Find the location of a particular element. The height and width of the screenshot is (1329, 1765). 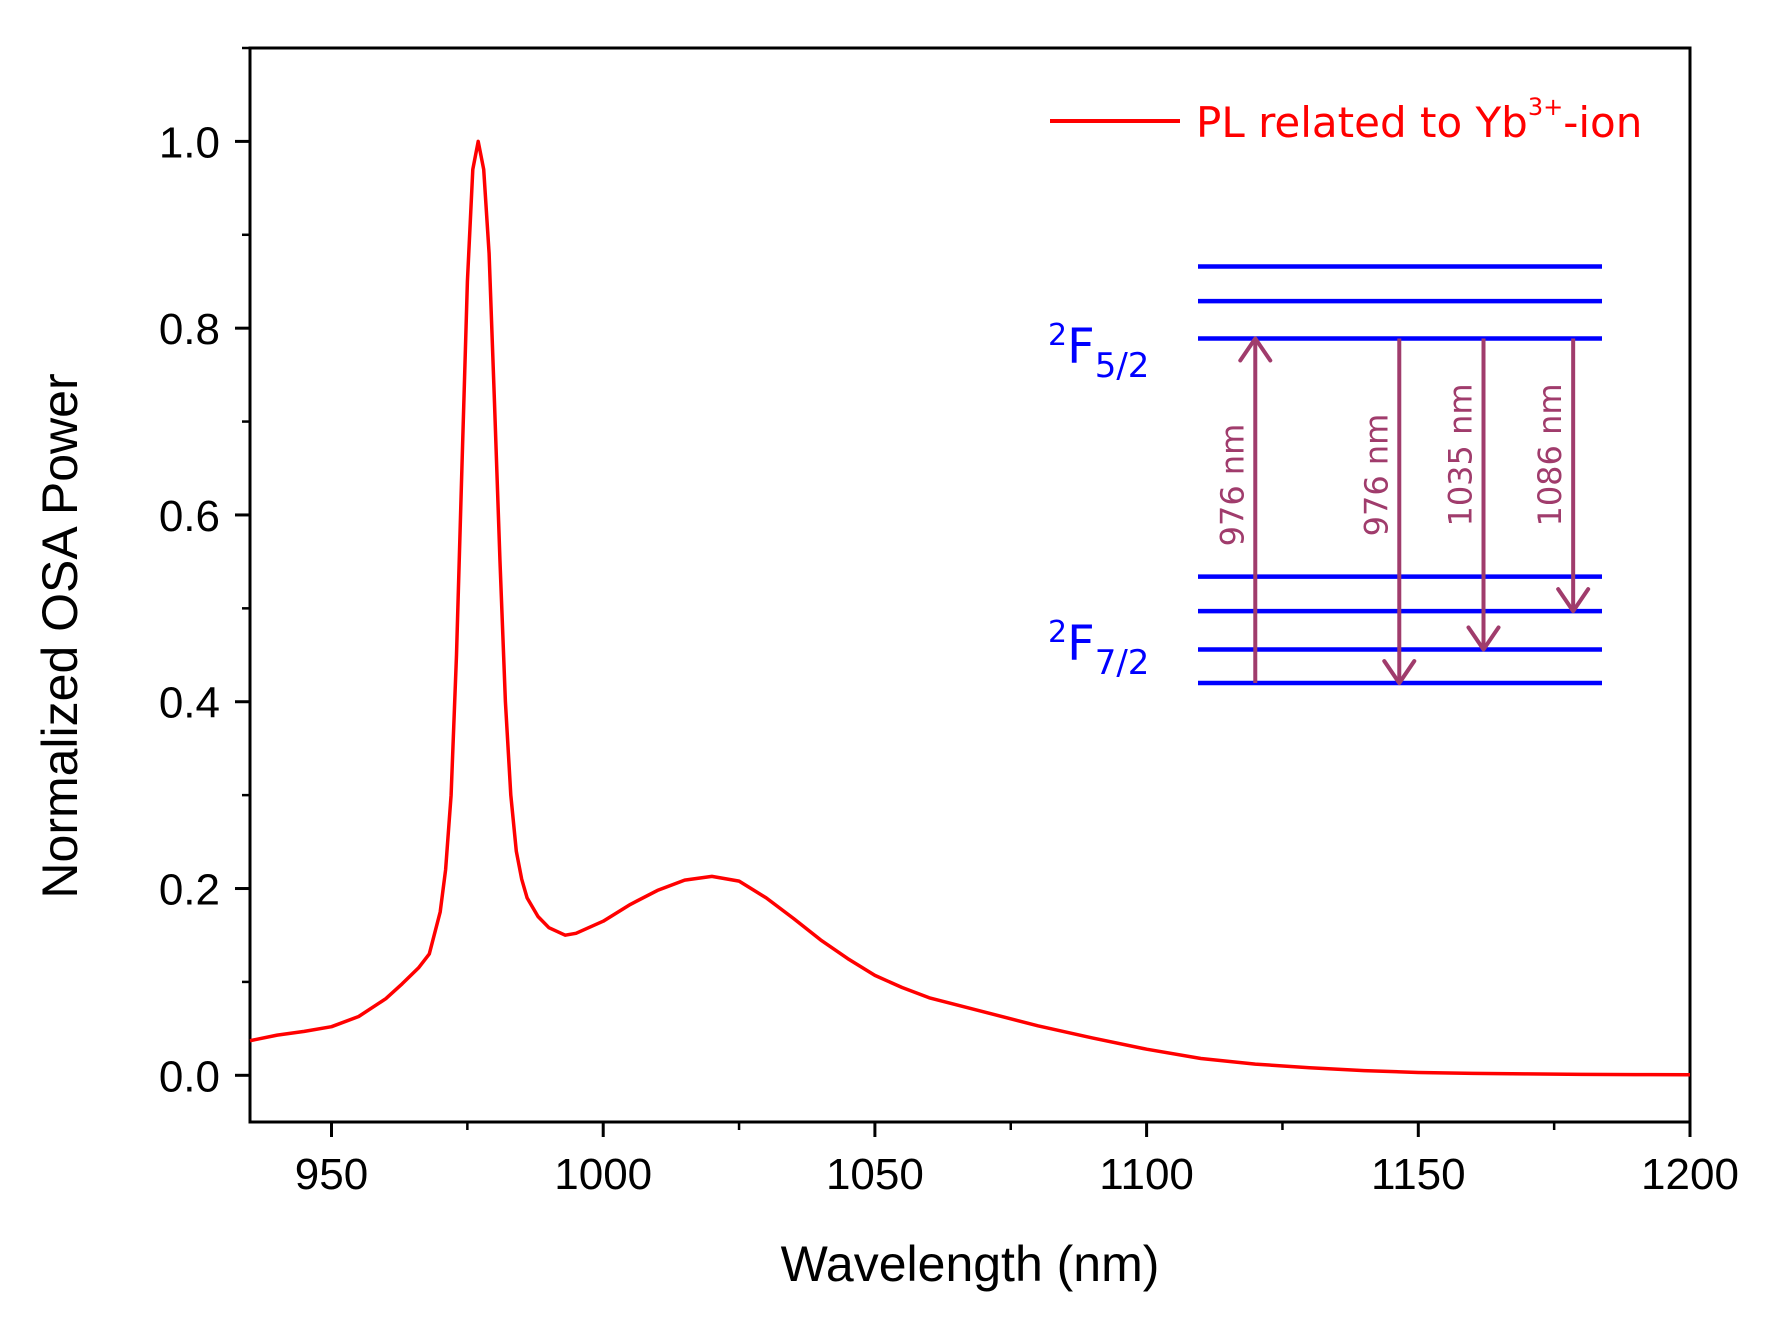

transition-label: 1035 nm is located at coordinates (1461, 454).